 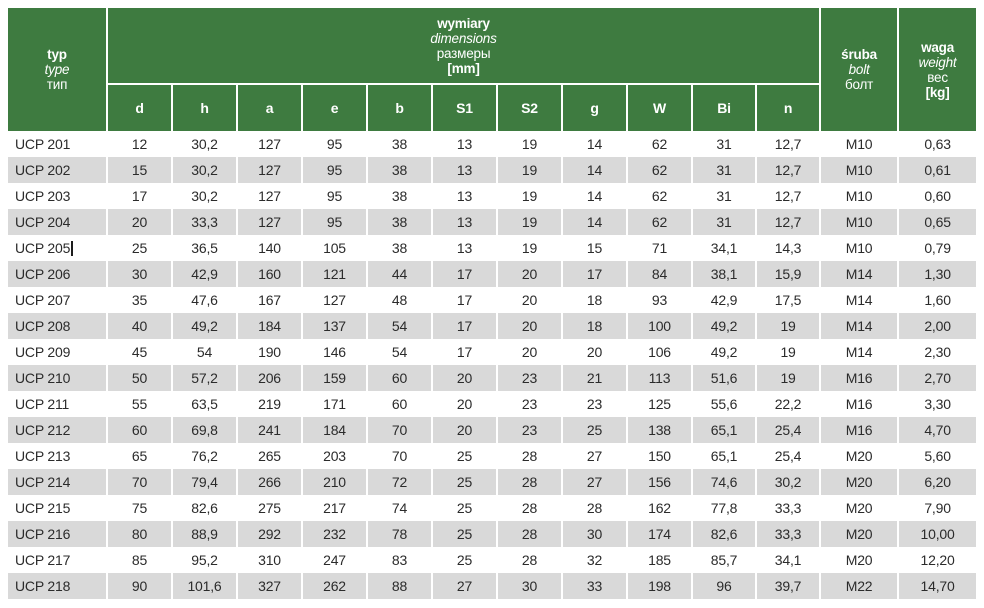 I want to click on cell-text: 13, so click(x=464, y=222).